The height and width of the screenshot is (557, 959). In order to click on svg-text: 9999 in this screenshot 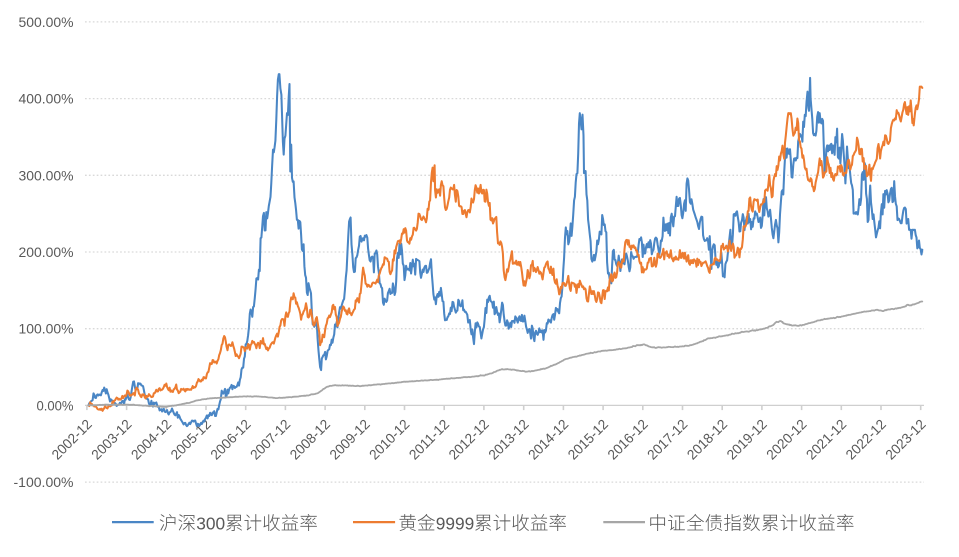, I will do `click(455, 523)`.